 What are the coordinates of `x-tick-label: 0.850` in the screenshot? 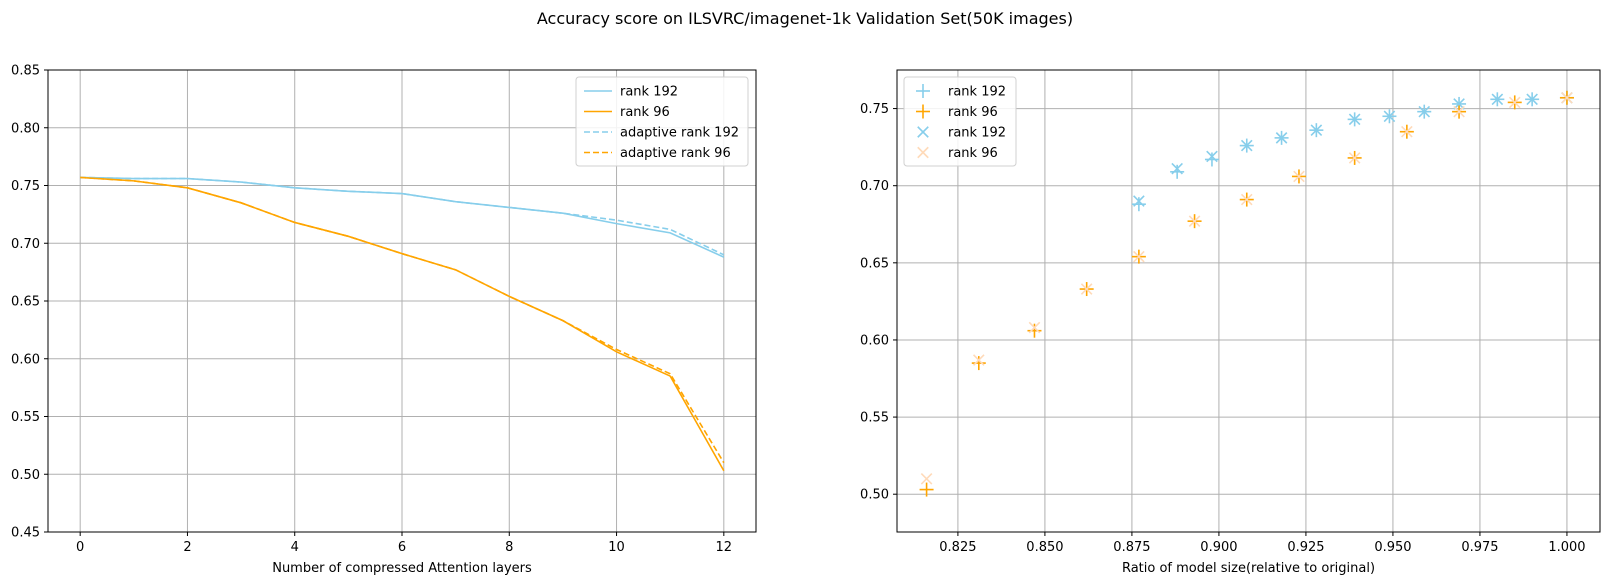 It's located at (1044, 547).